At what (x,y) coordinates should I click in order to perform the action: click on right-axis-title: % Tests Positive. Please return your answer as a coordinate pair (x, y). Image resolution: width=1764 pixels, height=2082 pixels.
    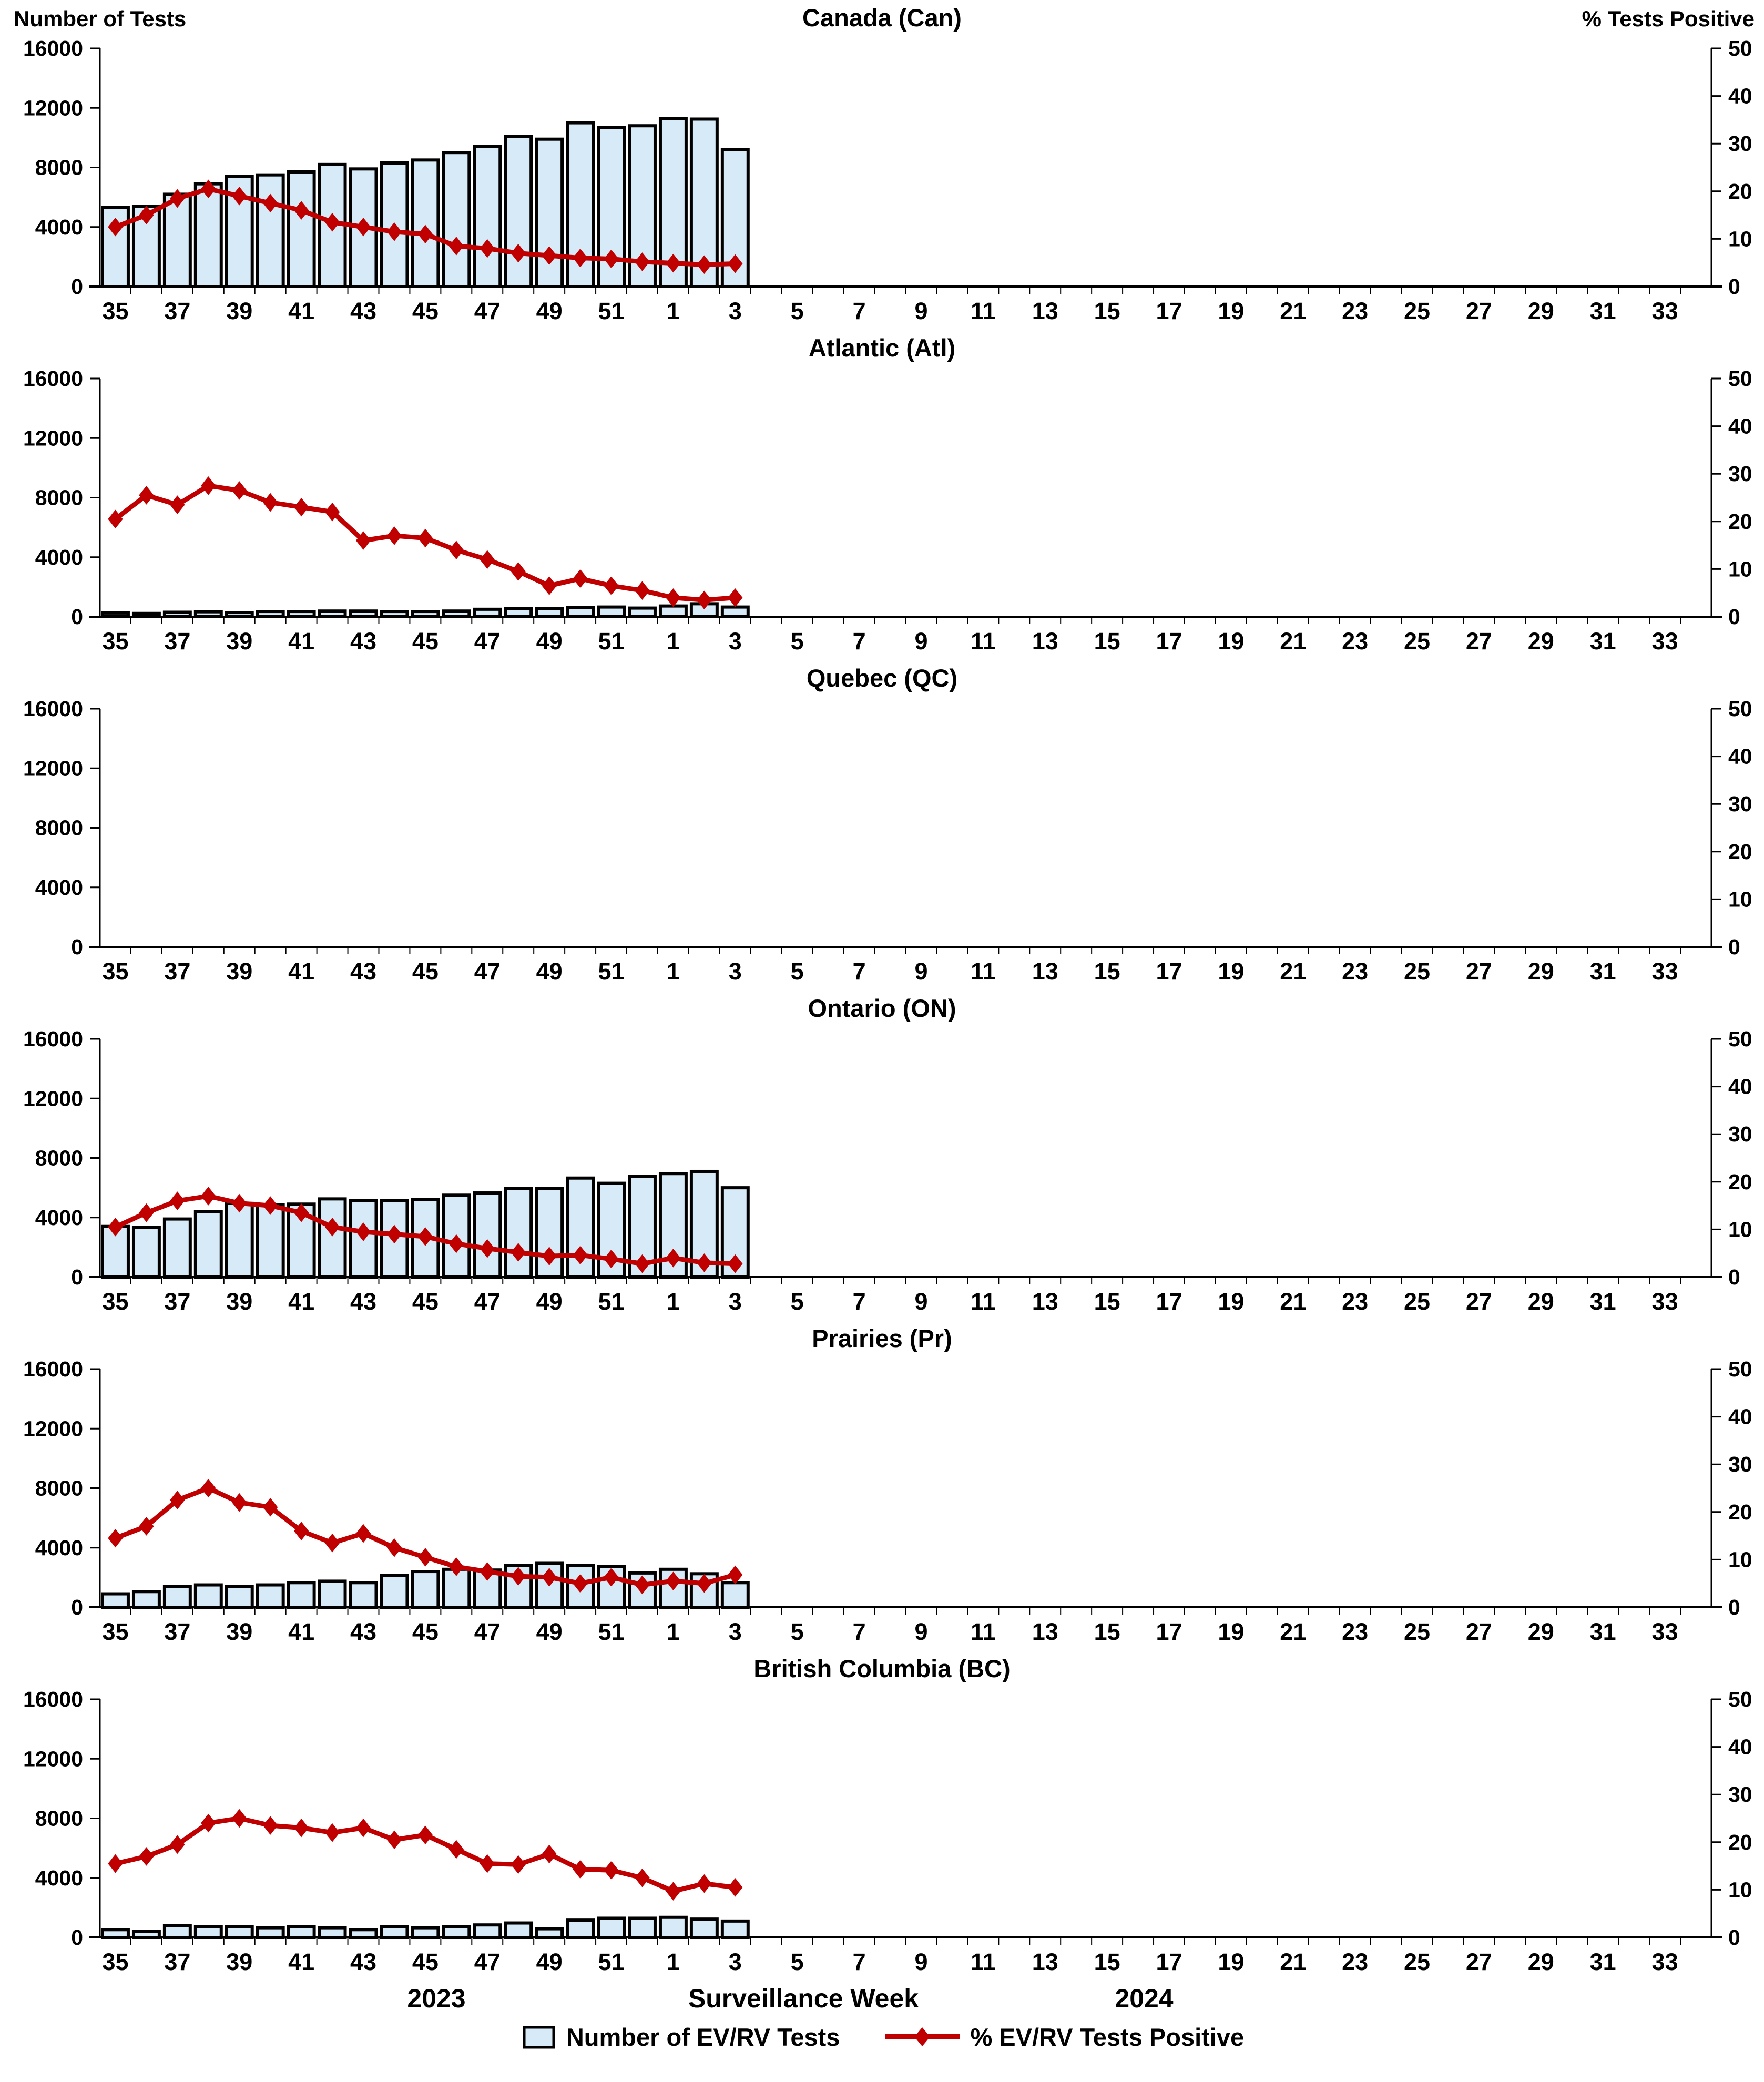
    Looking at the image, I should click on (1668, 19).